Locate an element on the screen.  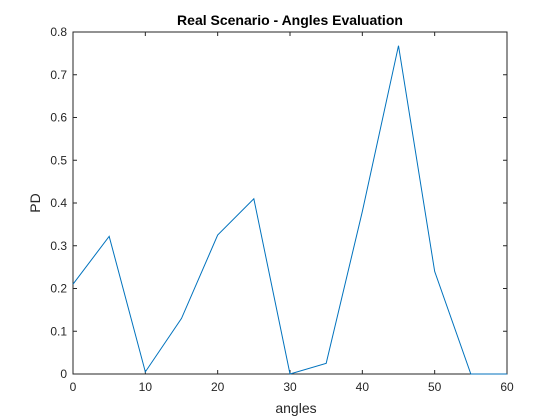
x-axis-label: angles is located at coordinates (295, 408).